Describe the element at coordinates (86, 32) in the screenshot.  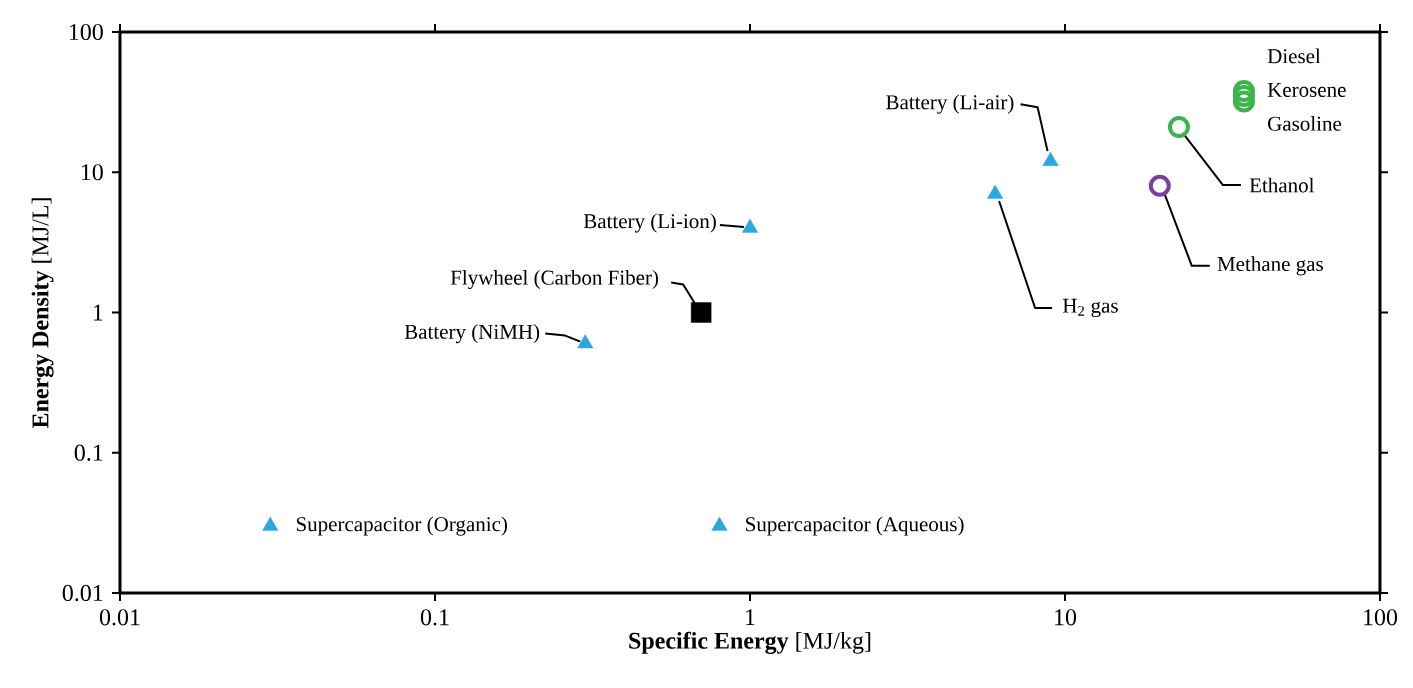
I see `y-tick-label: 100` at that location.